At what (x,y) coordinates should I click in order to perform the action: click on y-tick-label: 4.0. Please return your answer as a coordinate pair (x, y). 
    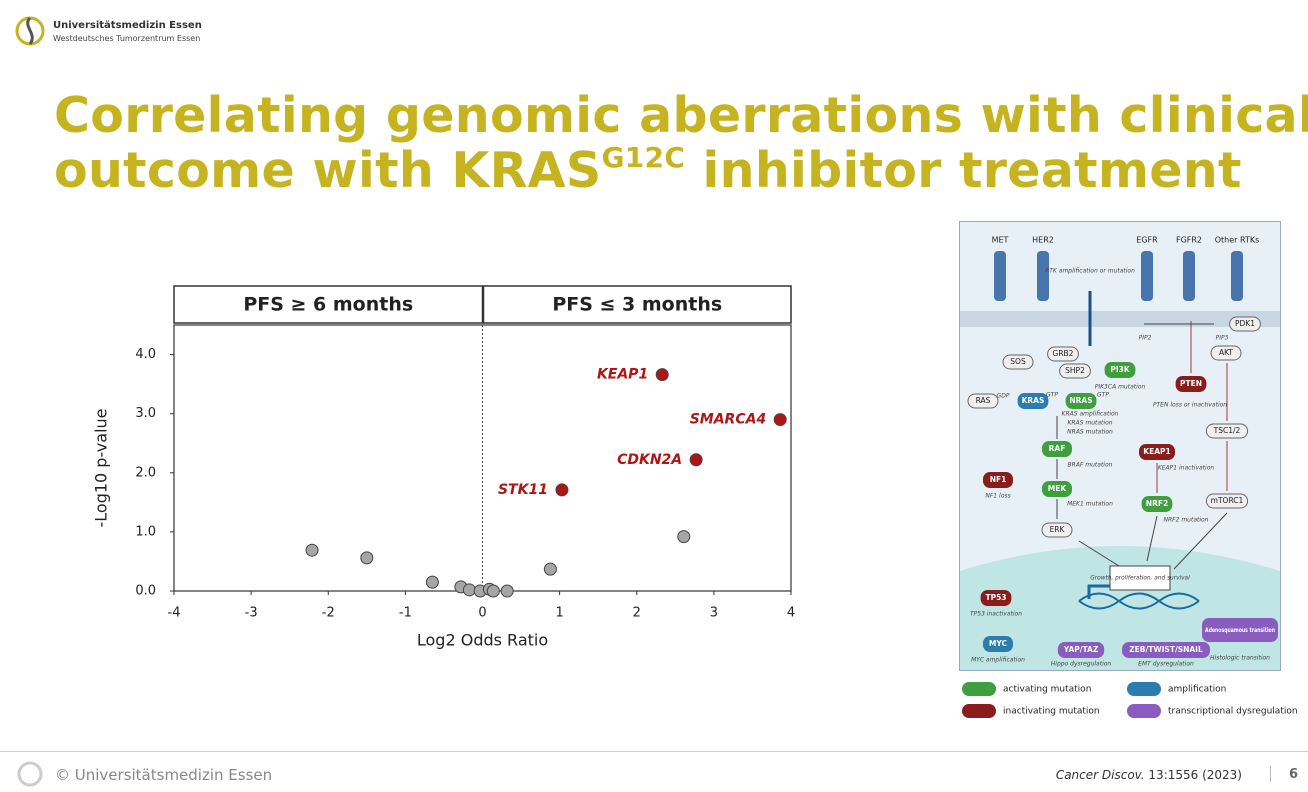
    Looking at the image, I should click on (145, 354).